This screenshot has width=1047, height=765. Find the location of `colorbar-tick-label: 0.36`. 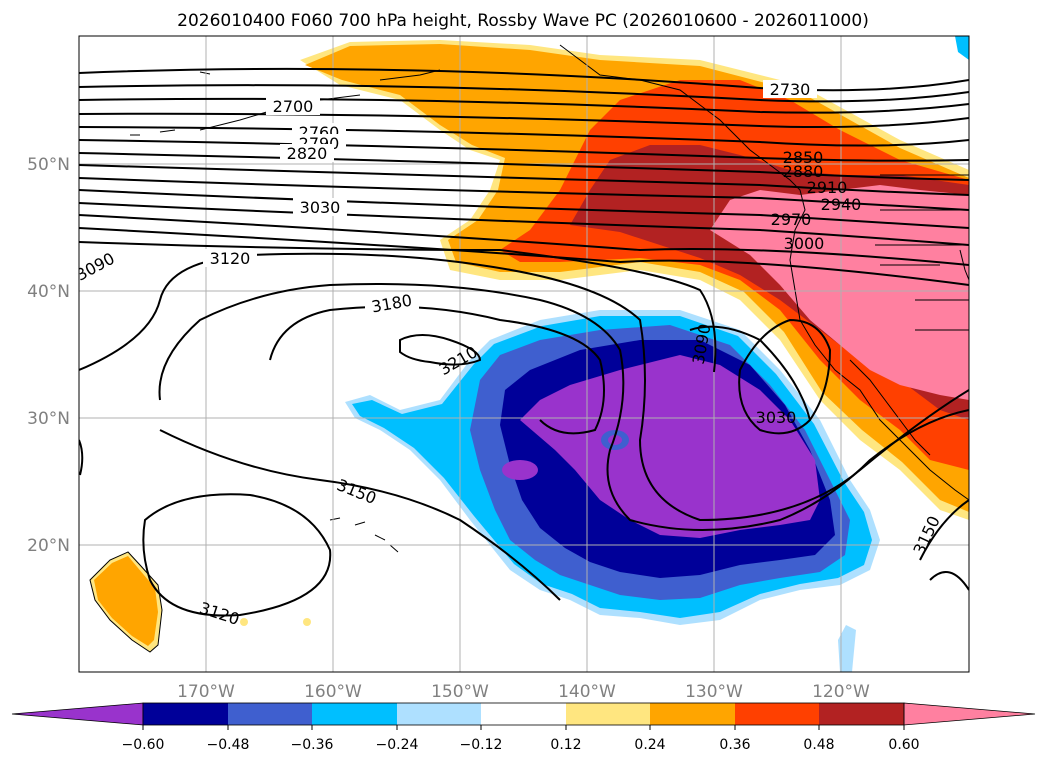

colorbar-tick-label: 0.36 is located at coordinates (734, 745).